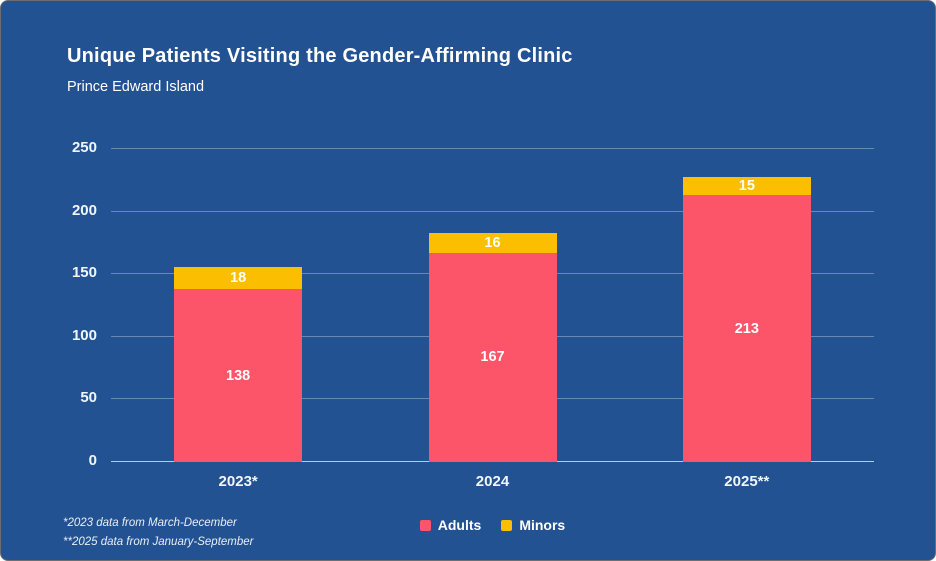  I want to click on bar-value-label: 15, so click(746, 185).